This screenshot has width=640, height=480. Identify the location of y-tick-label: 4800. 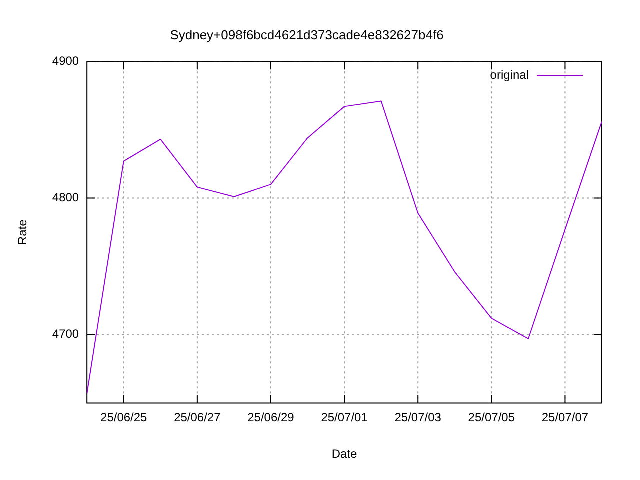
(66, 197).